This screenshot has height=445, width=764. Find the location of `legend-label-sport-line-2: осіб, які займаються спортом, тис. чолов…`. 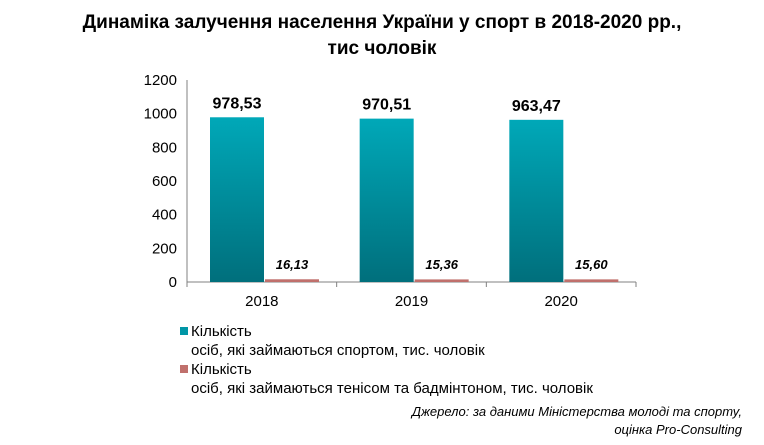

legend-label-sport-line-2: осіб, які займаються спортом, тис. чолов… is located at coordinates (338, 350).